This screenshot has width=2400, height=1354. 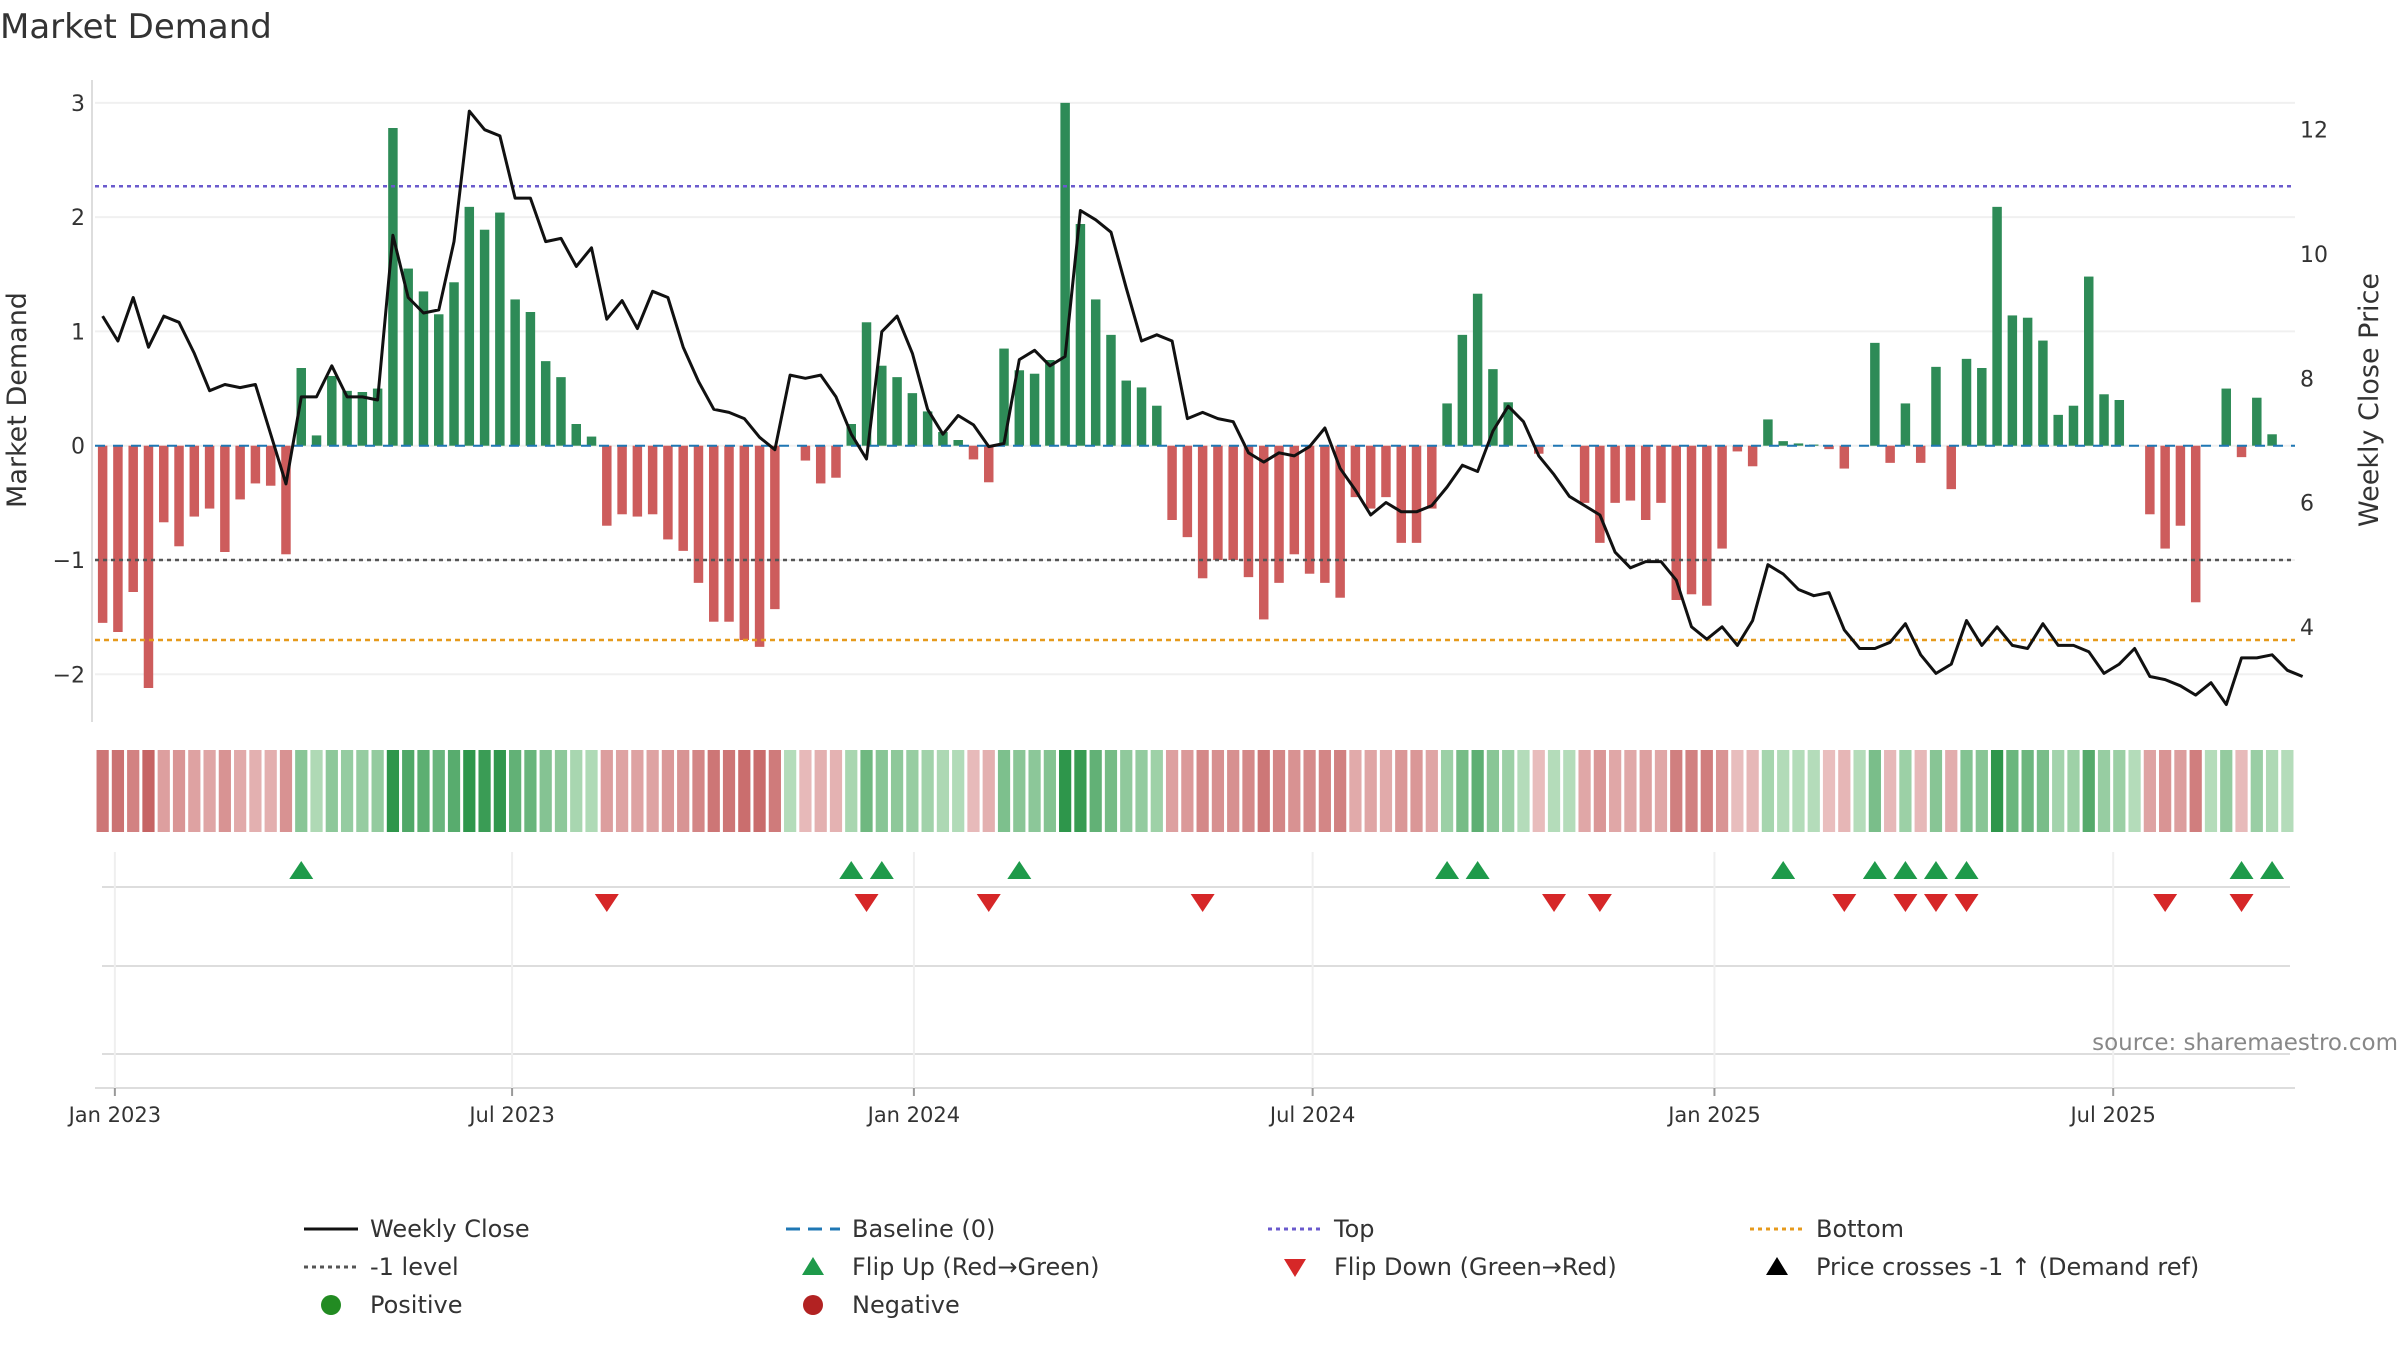 What do you see at coordinates (414, 1267) in the screenshot?
I see `legend-label: -1 level` at bounding box center [414, 1267].